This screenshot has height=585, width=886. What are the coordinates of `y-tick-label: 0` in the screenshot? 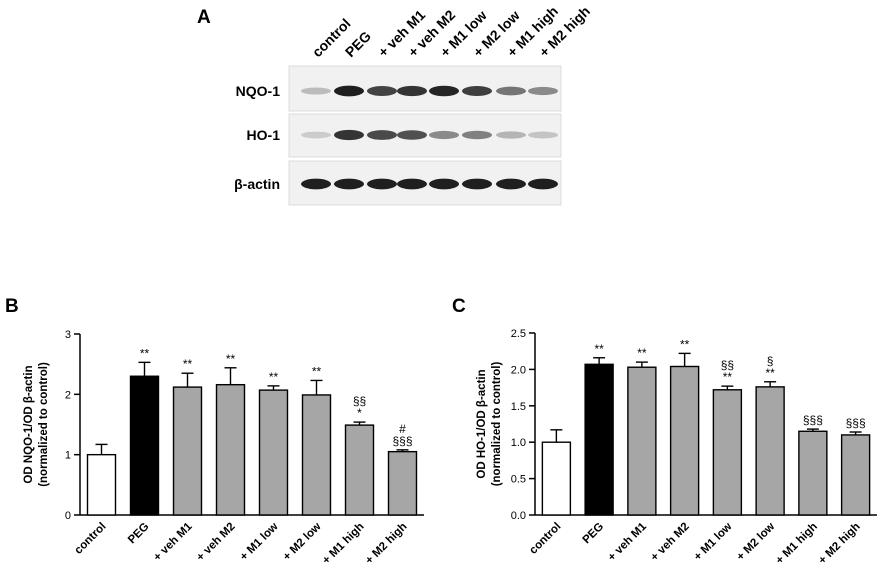 It's located at (68, 516).